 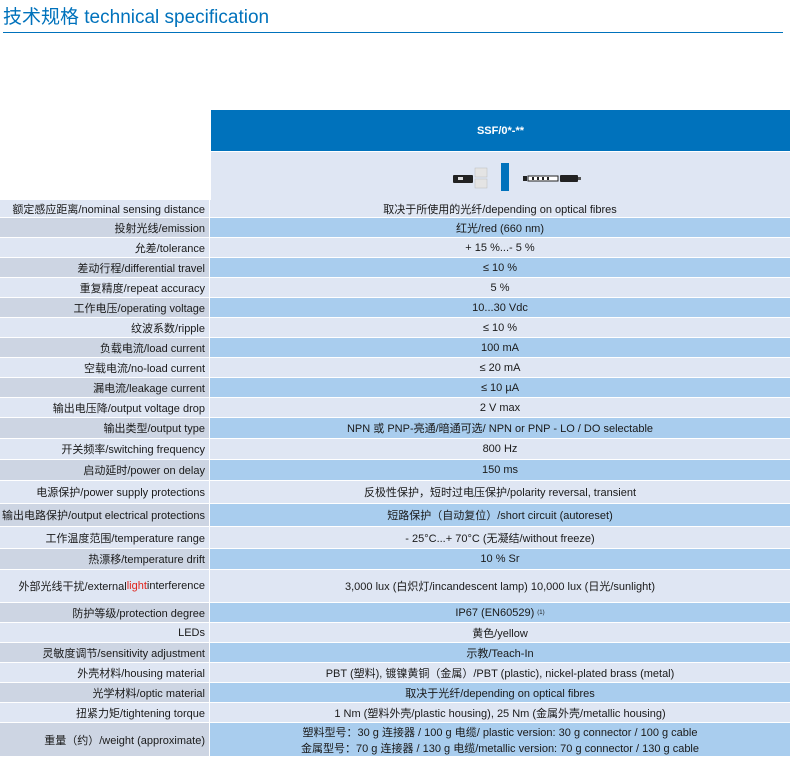 I want to click on title-divider, so click(x=393, y=32).